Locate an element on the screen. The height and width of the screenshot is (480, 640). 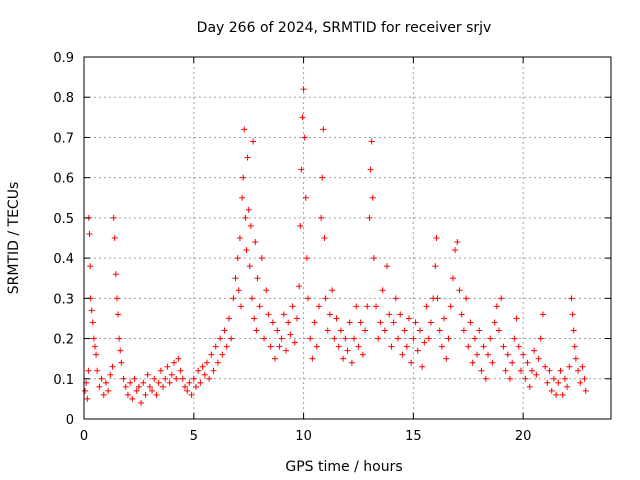
x-tick-label: 15 is located at coordinates (413, 436).